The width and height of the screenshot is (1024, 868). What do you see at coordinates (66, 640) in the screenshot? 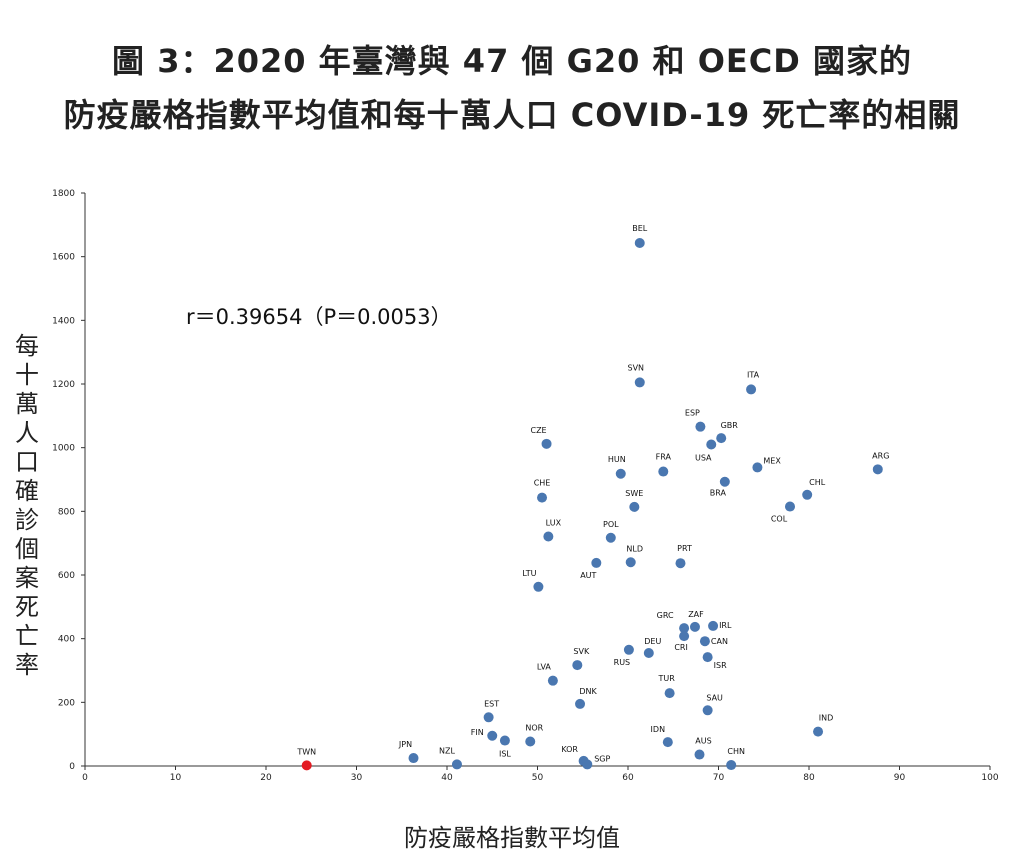
I see `y-tick-label: 400` at bounding box center [66, 640].